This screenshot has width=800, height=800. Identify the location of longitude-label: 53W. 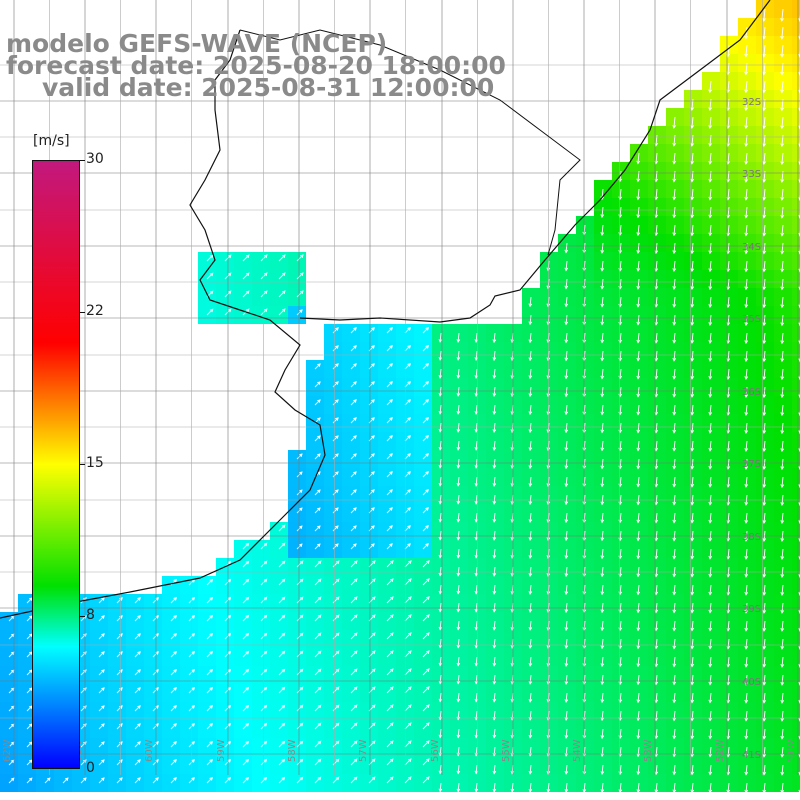
(648, 750).